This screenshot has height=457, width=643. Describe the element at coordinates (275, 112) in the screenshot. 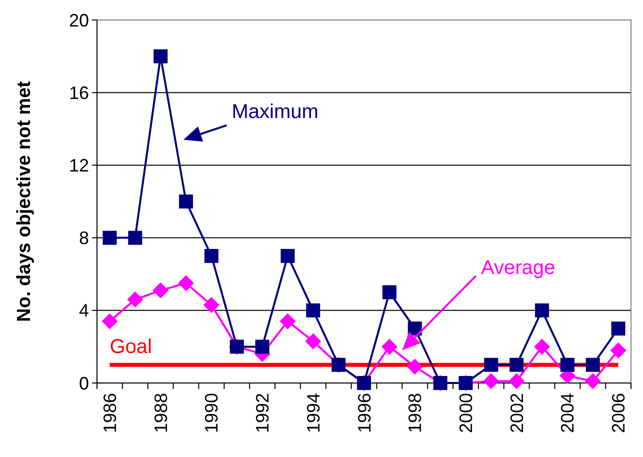

I see `text: Maximum` at that location.